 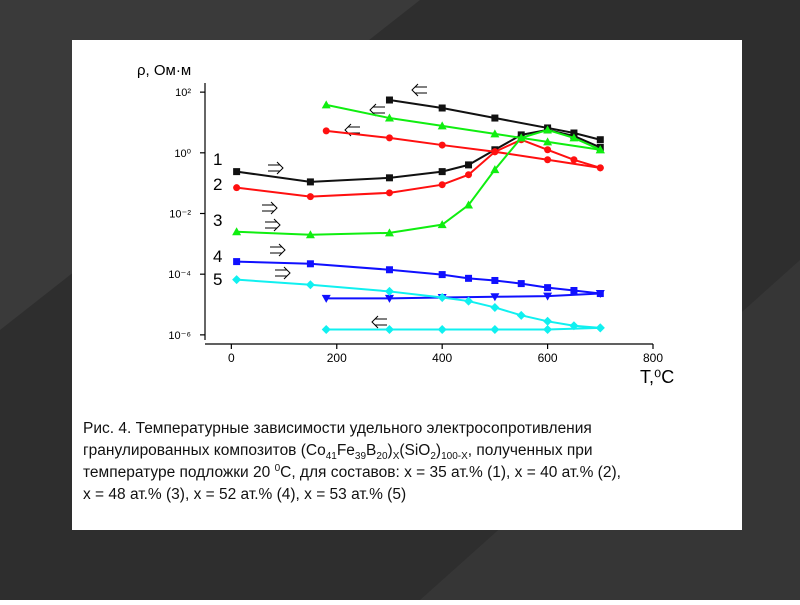 What do you see at coordinates (530, 450) in the screenshot?
I see `caption-text: , полученных при` at bounding box center [530, 450].